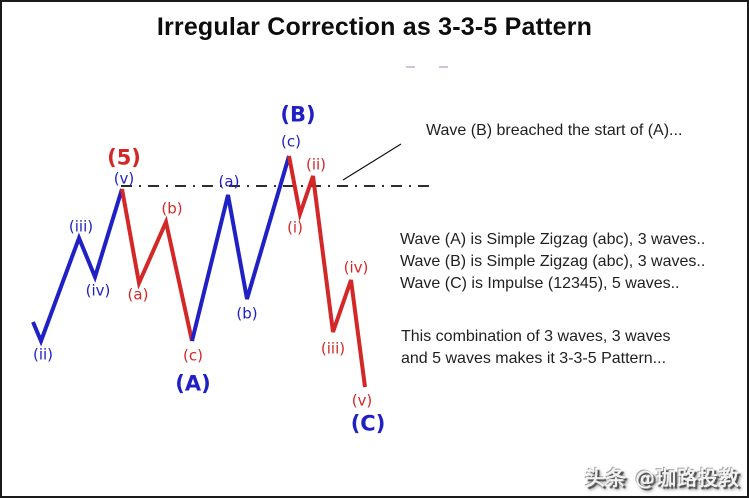  I want to click on wave-label-v-blue: (v), so click(124, 178).